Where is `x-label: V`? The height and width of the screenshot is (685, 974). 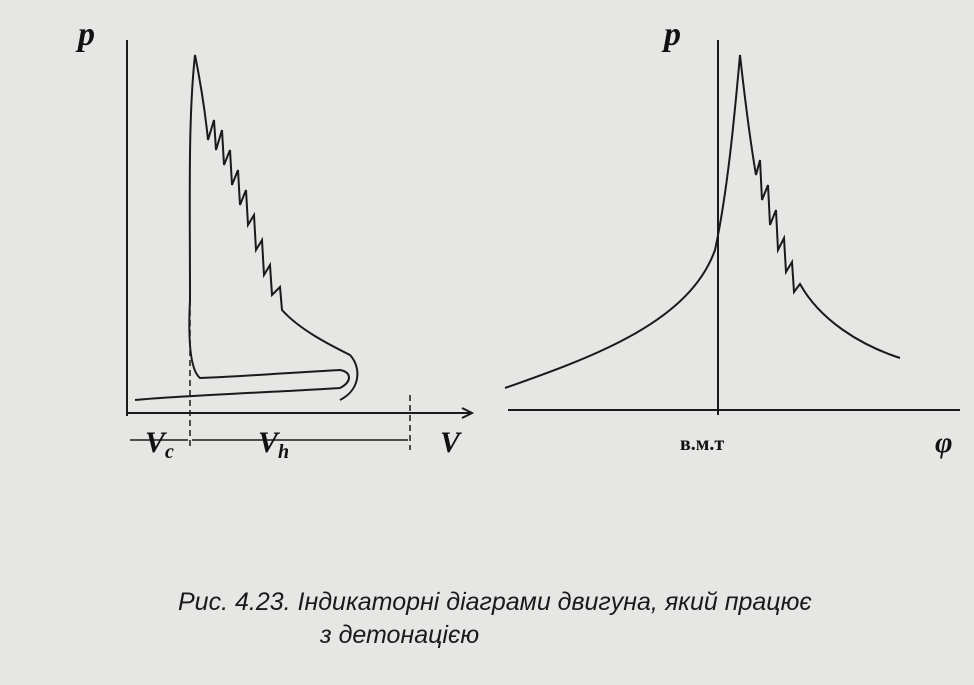 x-label: V is located at coordinates (451, 442).